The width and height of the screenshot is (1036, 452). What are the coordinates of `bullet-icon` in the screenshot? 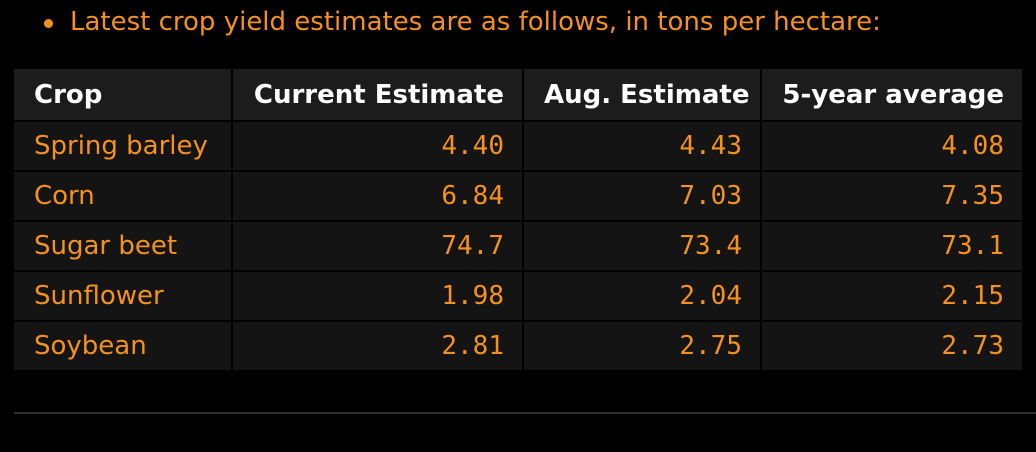 It's located at (48, 23).